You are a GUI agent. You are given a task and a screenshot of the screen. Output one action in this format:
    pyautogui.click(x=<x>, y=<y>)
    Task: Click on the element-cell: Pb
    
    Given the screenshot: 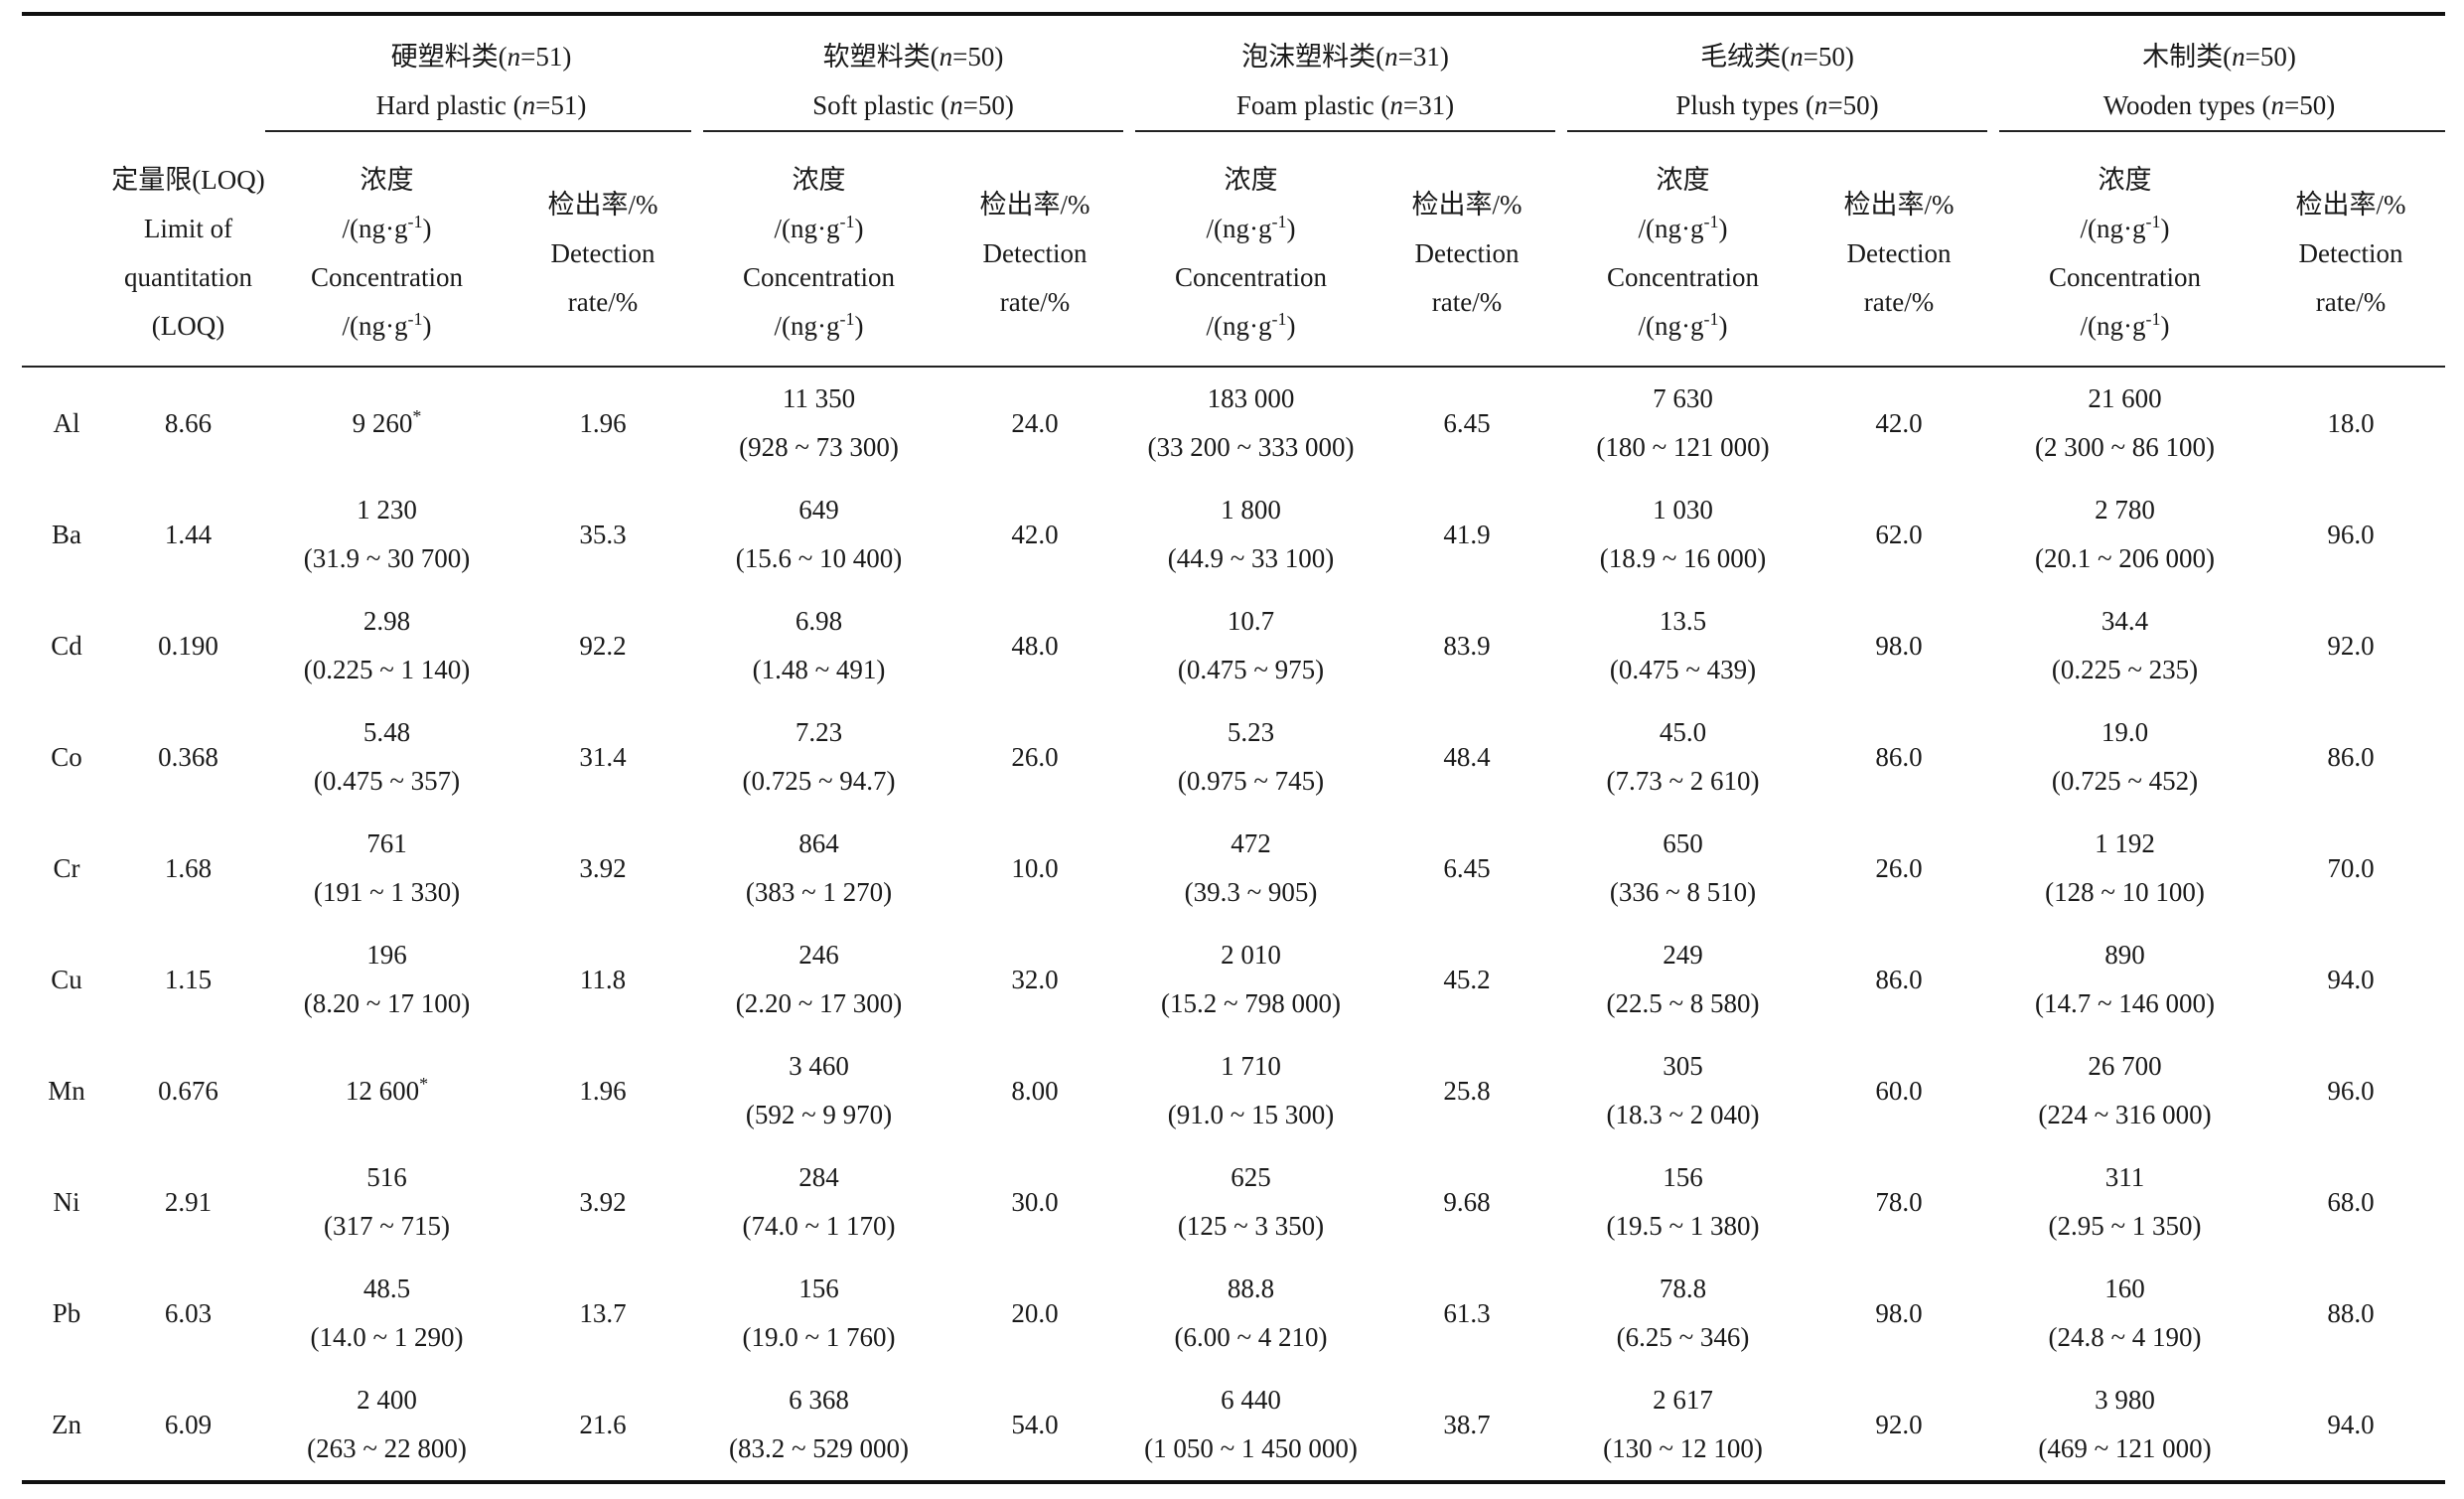 What is the action you would take?
    pyautogui.click(x=66, y=1312)
    